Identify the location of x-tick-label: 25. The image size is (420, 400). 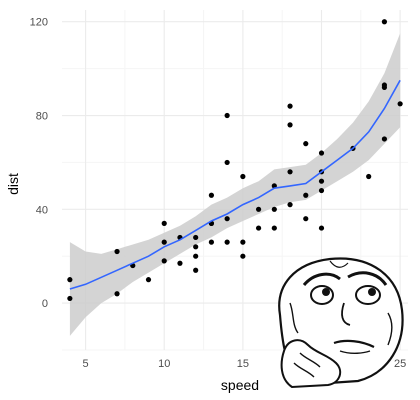
(400, 364).